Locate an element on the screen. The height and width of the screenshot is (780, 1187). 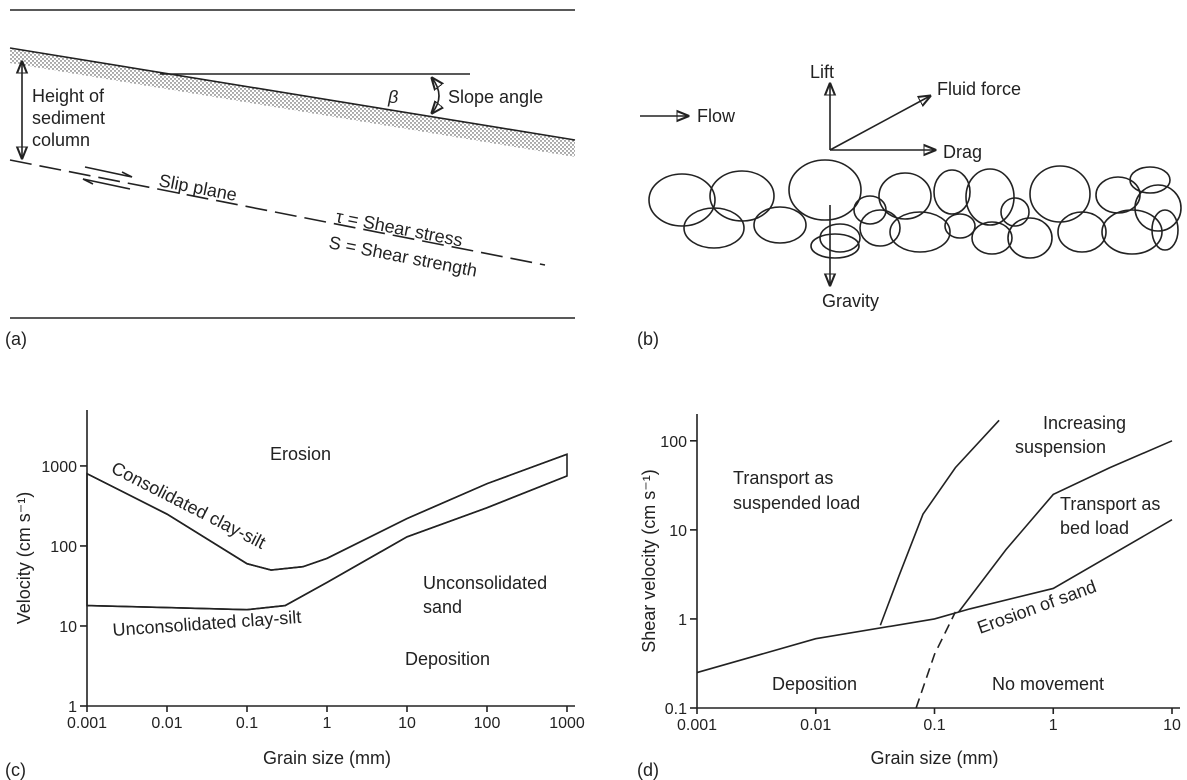
fluid-force-arrow is located at coordinates (879, 123).